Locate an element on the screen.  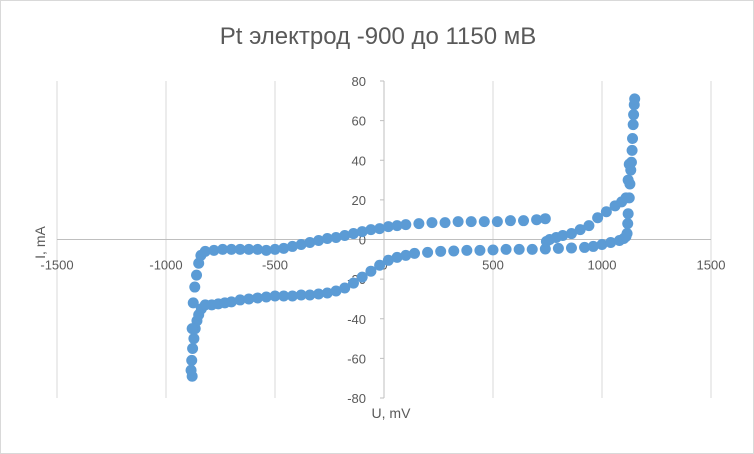
y-tick-label: -60 is located at coordinates (356, 358).